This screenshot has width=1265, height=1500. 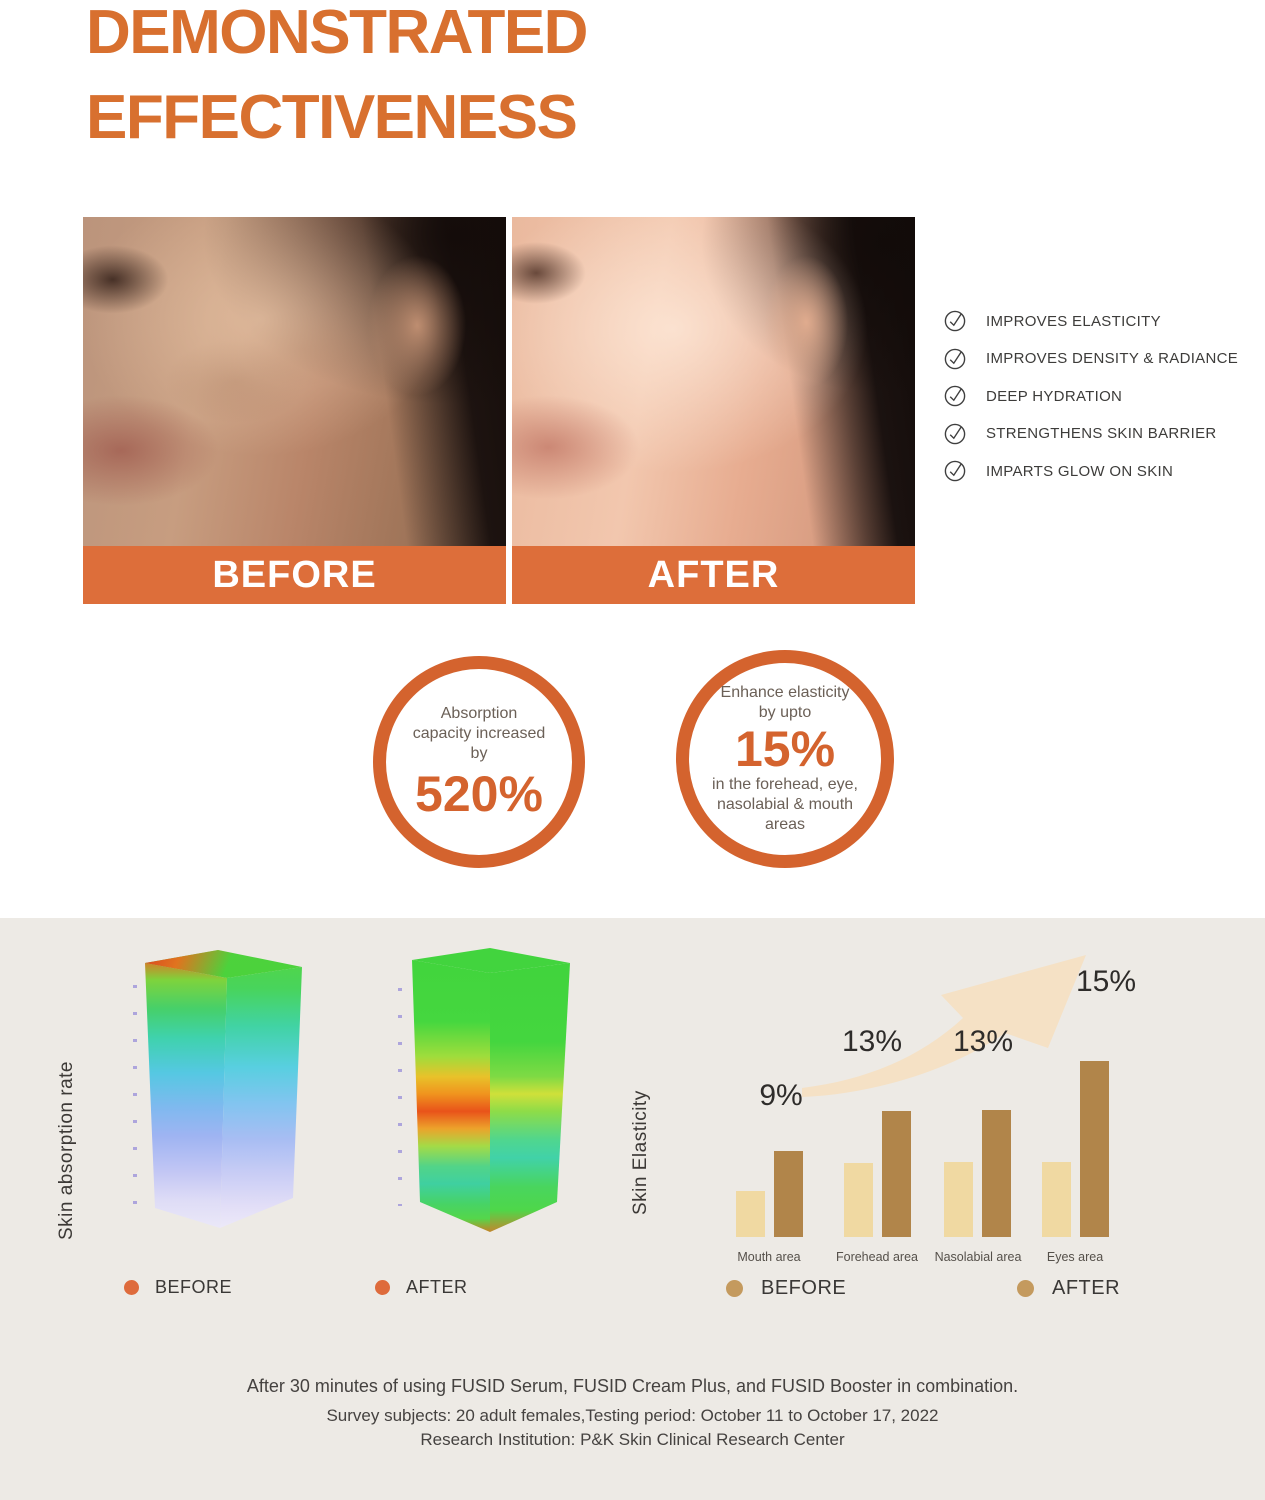 I want to click on category-label: Nasolabial area, so click(x=978, y=1257).